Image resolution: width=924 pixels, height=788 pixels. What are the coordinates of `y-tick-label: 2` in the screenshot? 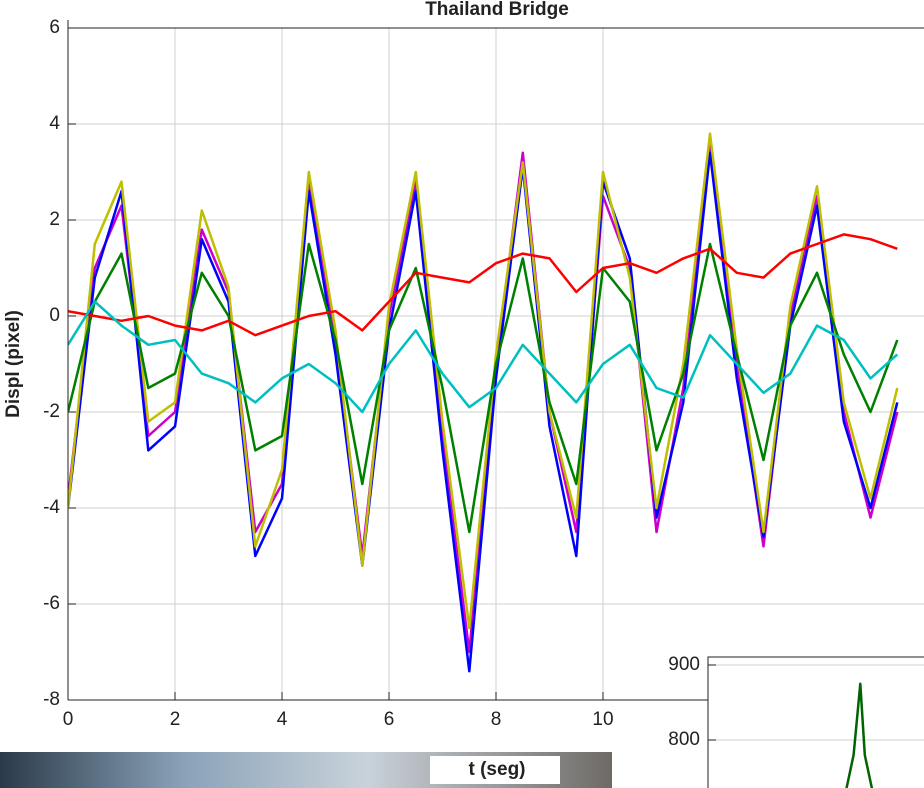 It's located at (54, 219).